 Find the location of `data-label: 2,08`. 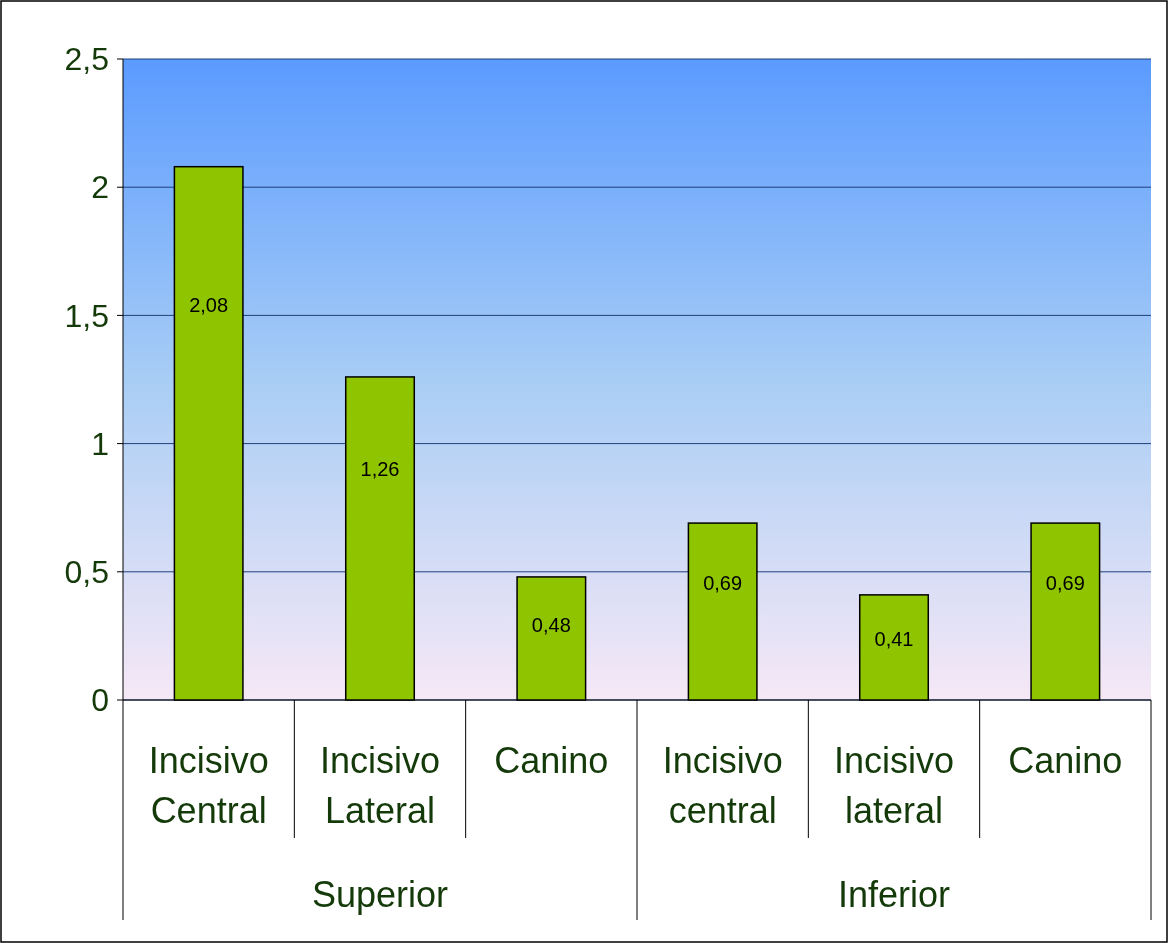

data-label: 2,08 is located at coordinates (209, 305).